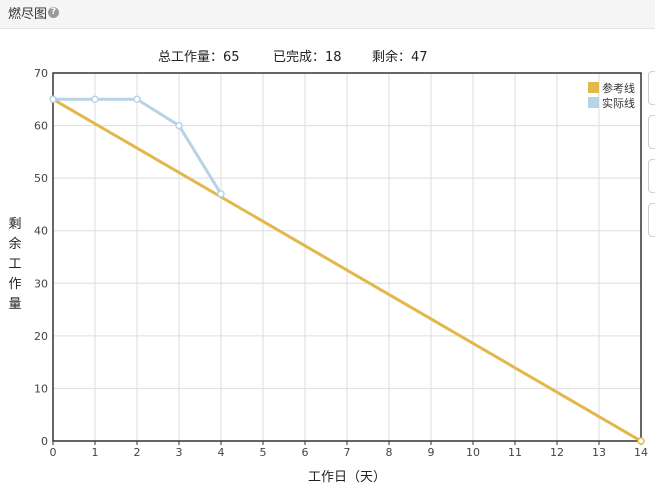  I want to click on page-header: 燃尽图 ?, so click(327, 14).